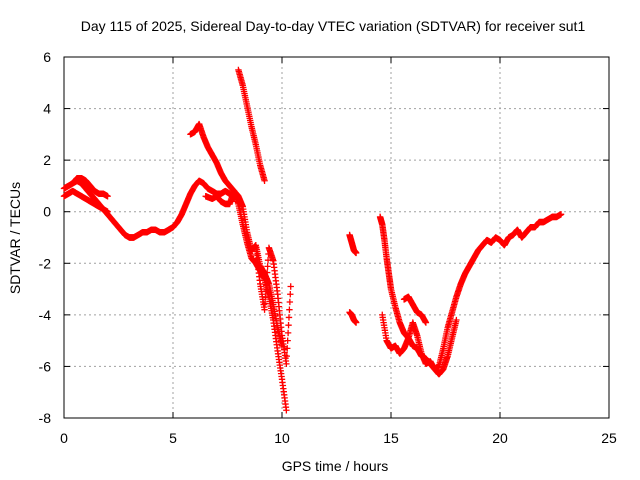 The image size is (640, 480). I want to click on x-axis-label: GPS time / hours, so click(335, 466).